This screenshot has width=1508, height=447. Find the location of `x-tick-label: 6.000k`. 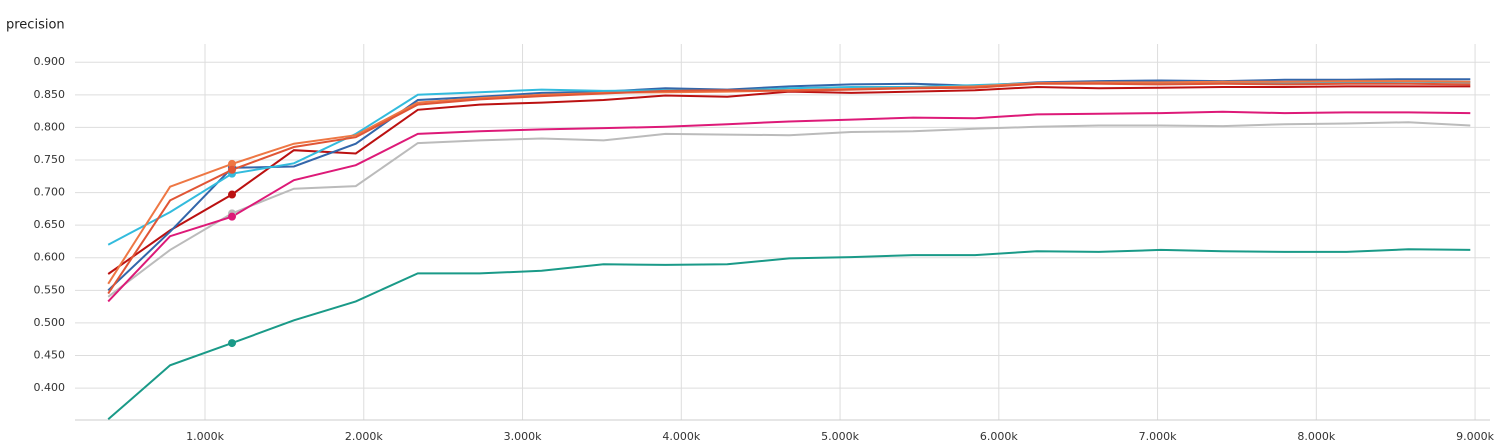

x-tick-label: 6.000k is located at coordinates (999, 436).